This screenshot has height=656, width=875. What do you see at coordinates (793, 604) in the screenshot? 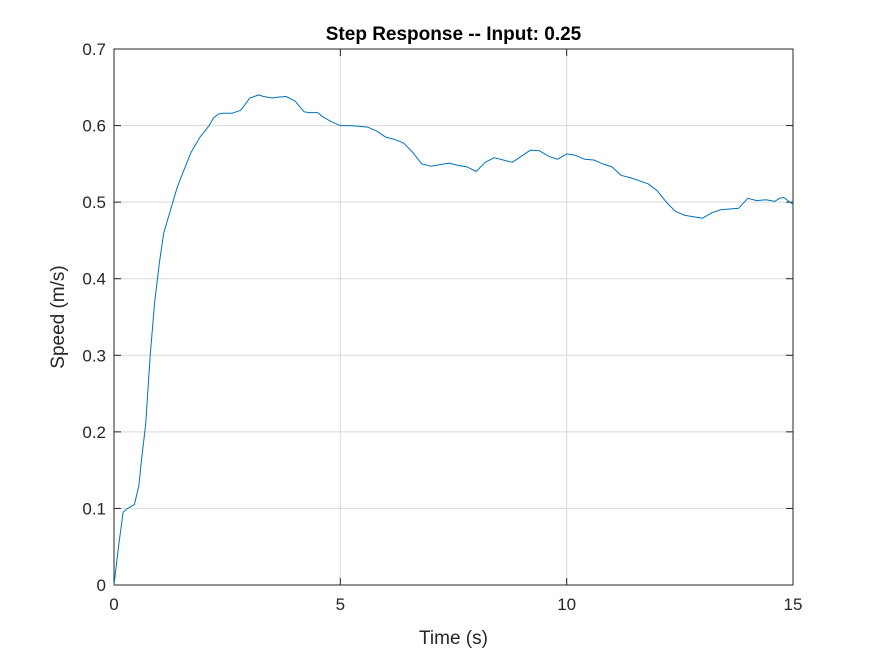
I see `x-tick-label: 15` at bounding box center [793, 604].